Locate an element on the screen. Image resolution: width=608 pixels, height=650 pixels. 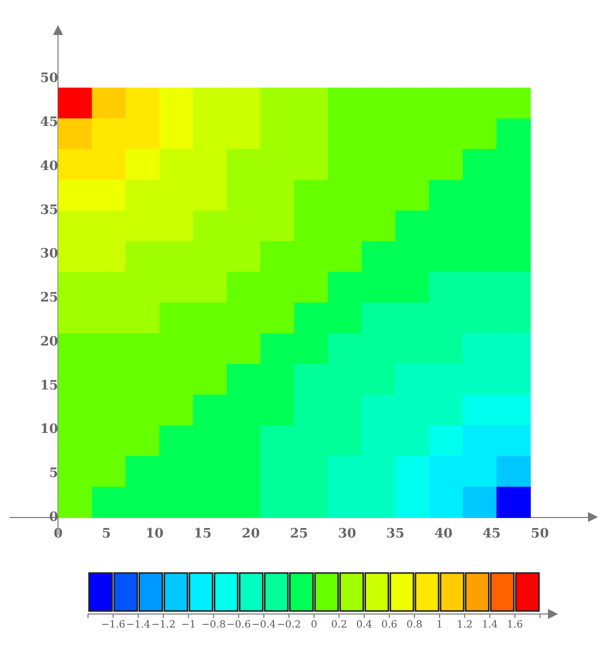
x-tick-label: 50 is located at coordinates (539, 534).